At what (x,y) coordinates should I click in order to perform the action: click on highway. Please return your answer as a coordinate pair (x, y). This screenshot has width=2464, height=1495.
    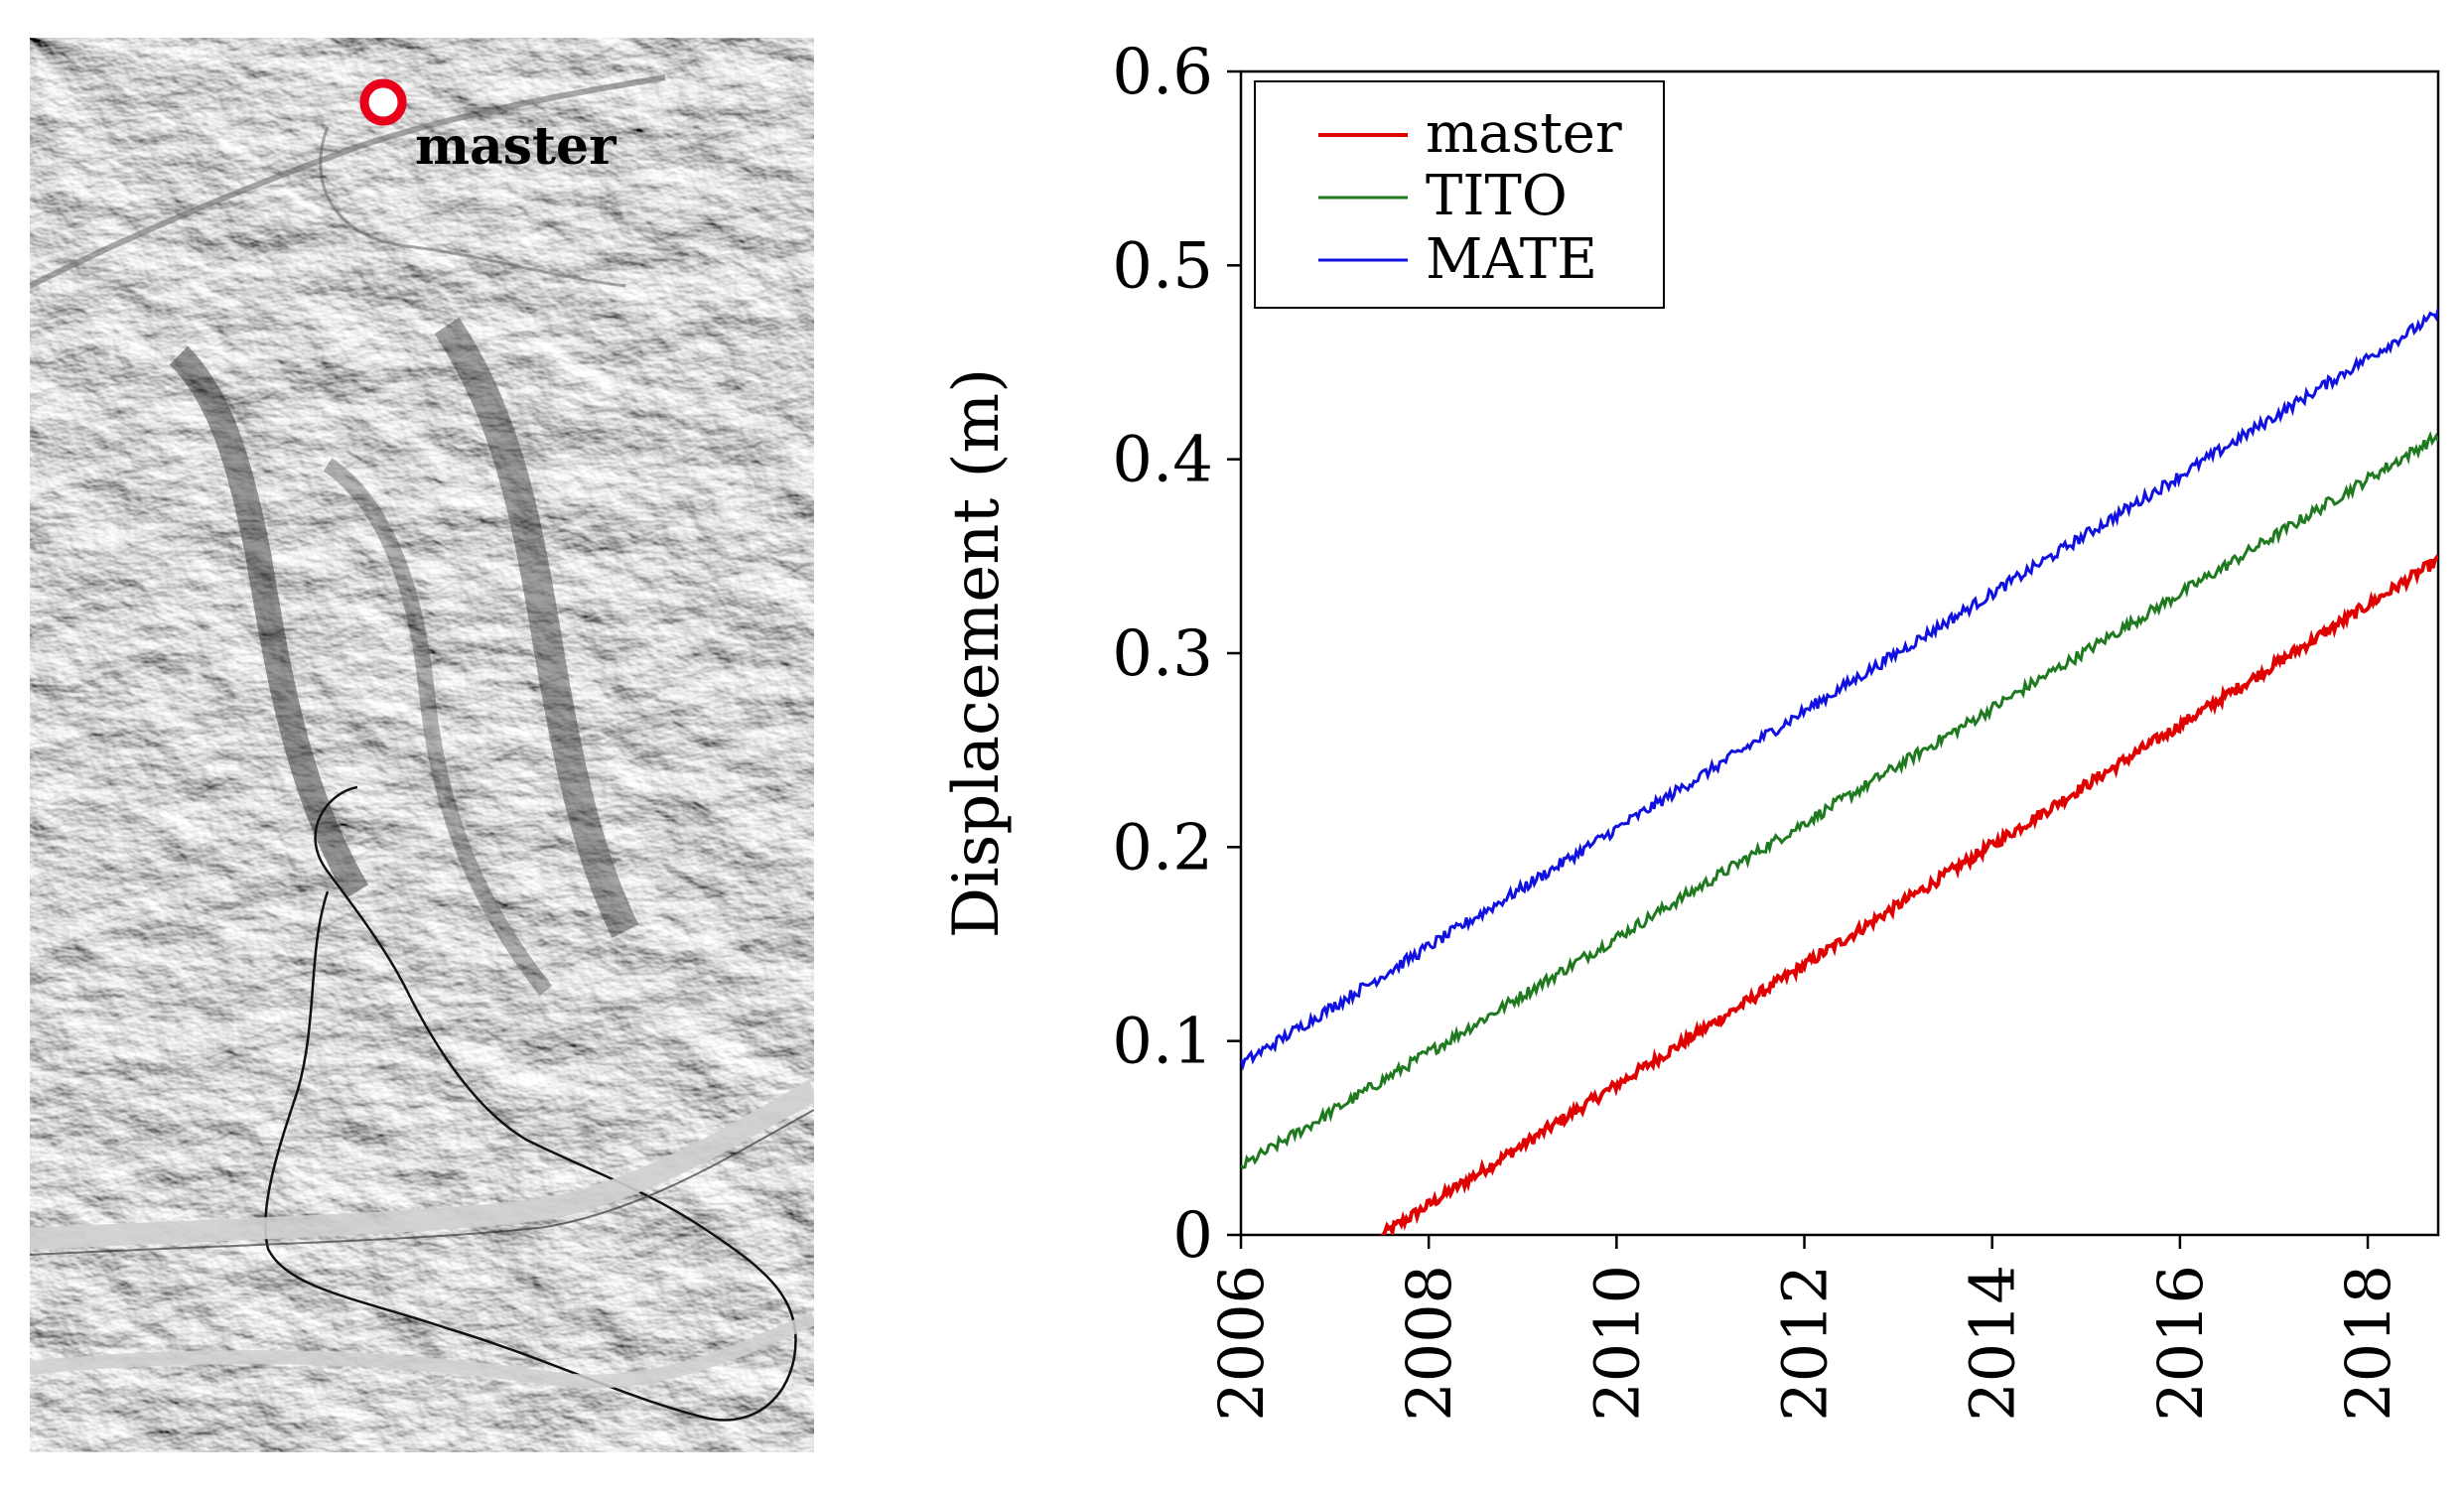
    Looking at the image, I should click on (422, 1165).